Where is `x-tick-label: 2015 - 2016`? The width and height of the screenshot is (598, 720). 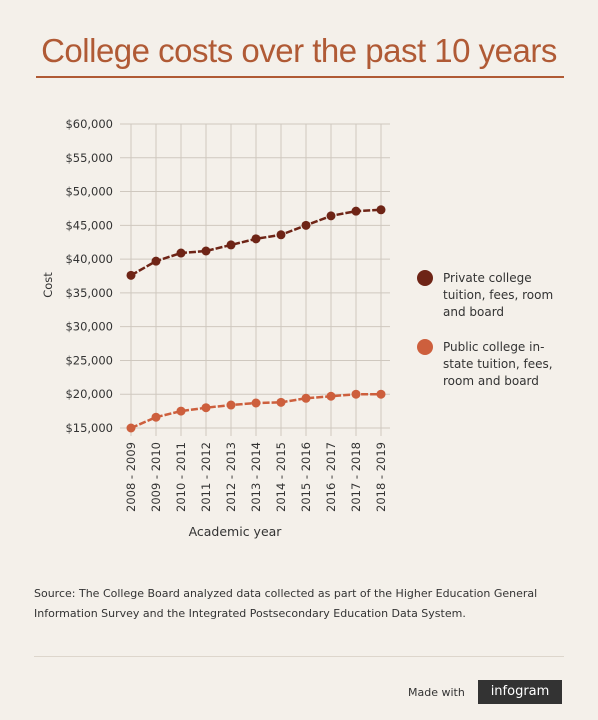 x-tick-label: 2015 - 2016 is located at coordinates (306, 477).